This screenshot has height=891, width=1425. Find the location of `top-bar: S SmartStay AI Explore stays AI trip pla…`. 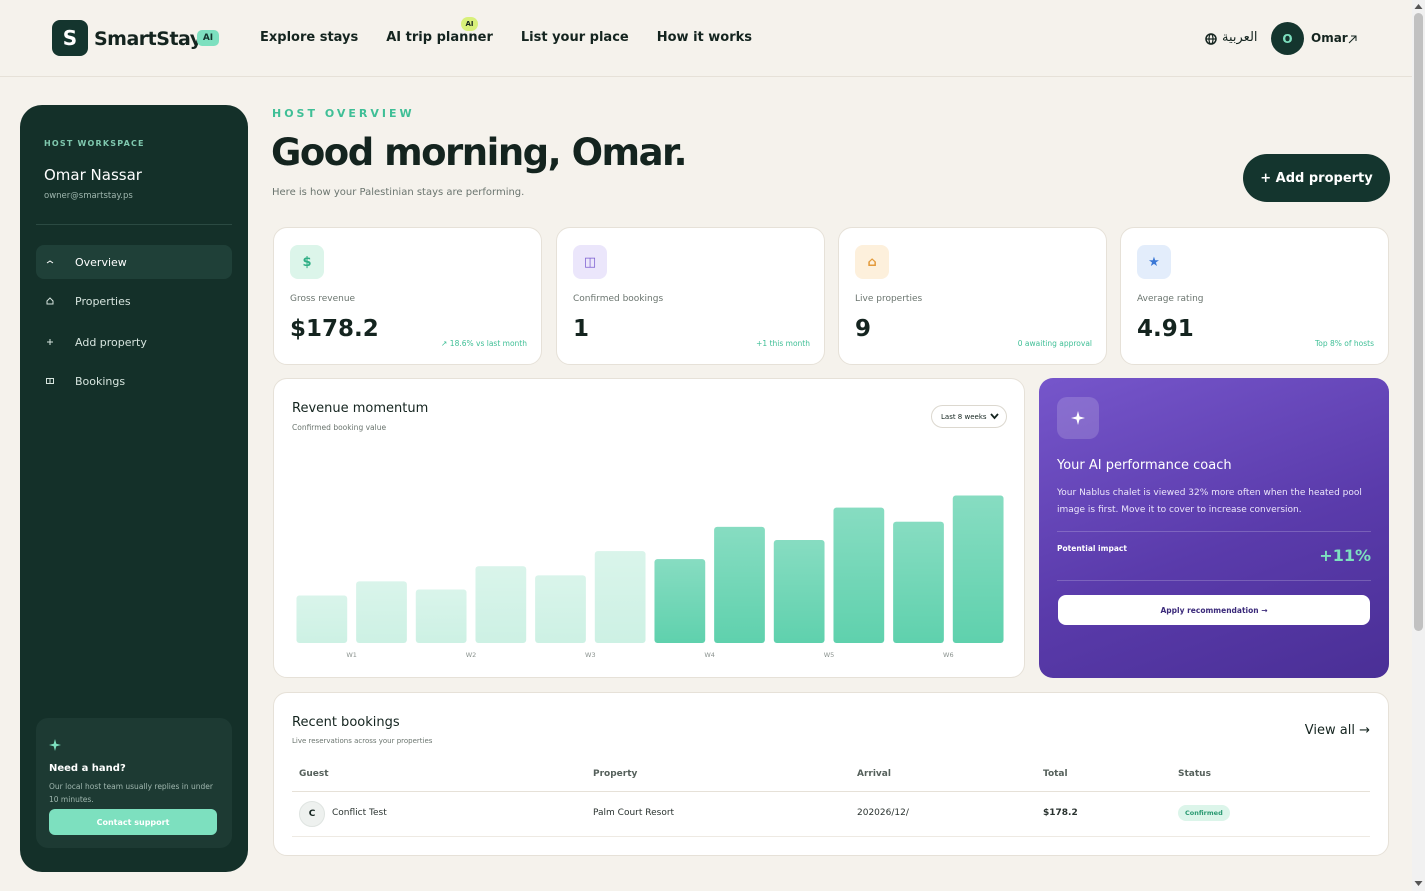

top-bar: S SmartStay AI Explore stays AI trip pla… is located at coordinates (706, 38).